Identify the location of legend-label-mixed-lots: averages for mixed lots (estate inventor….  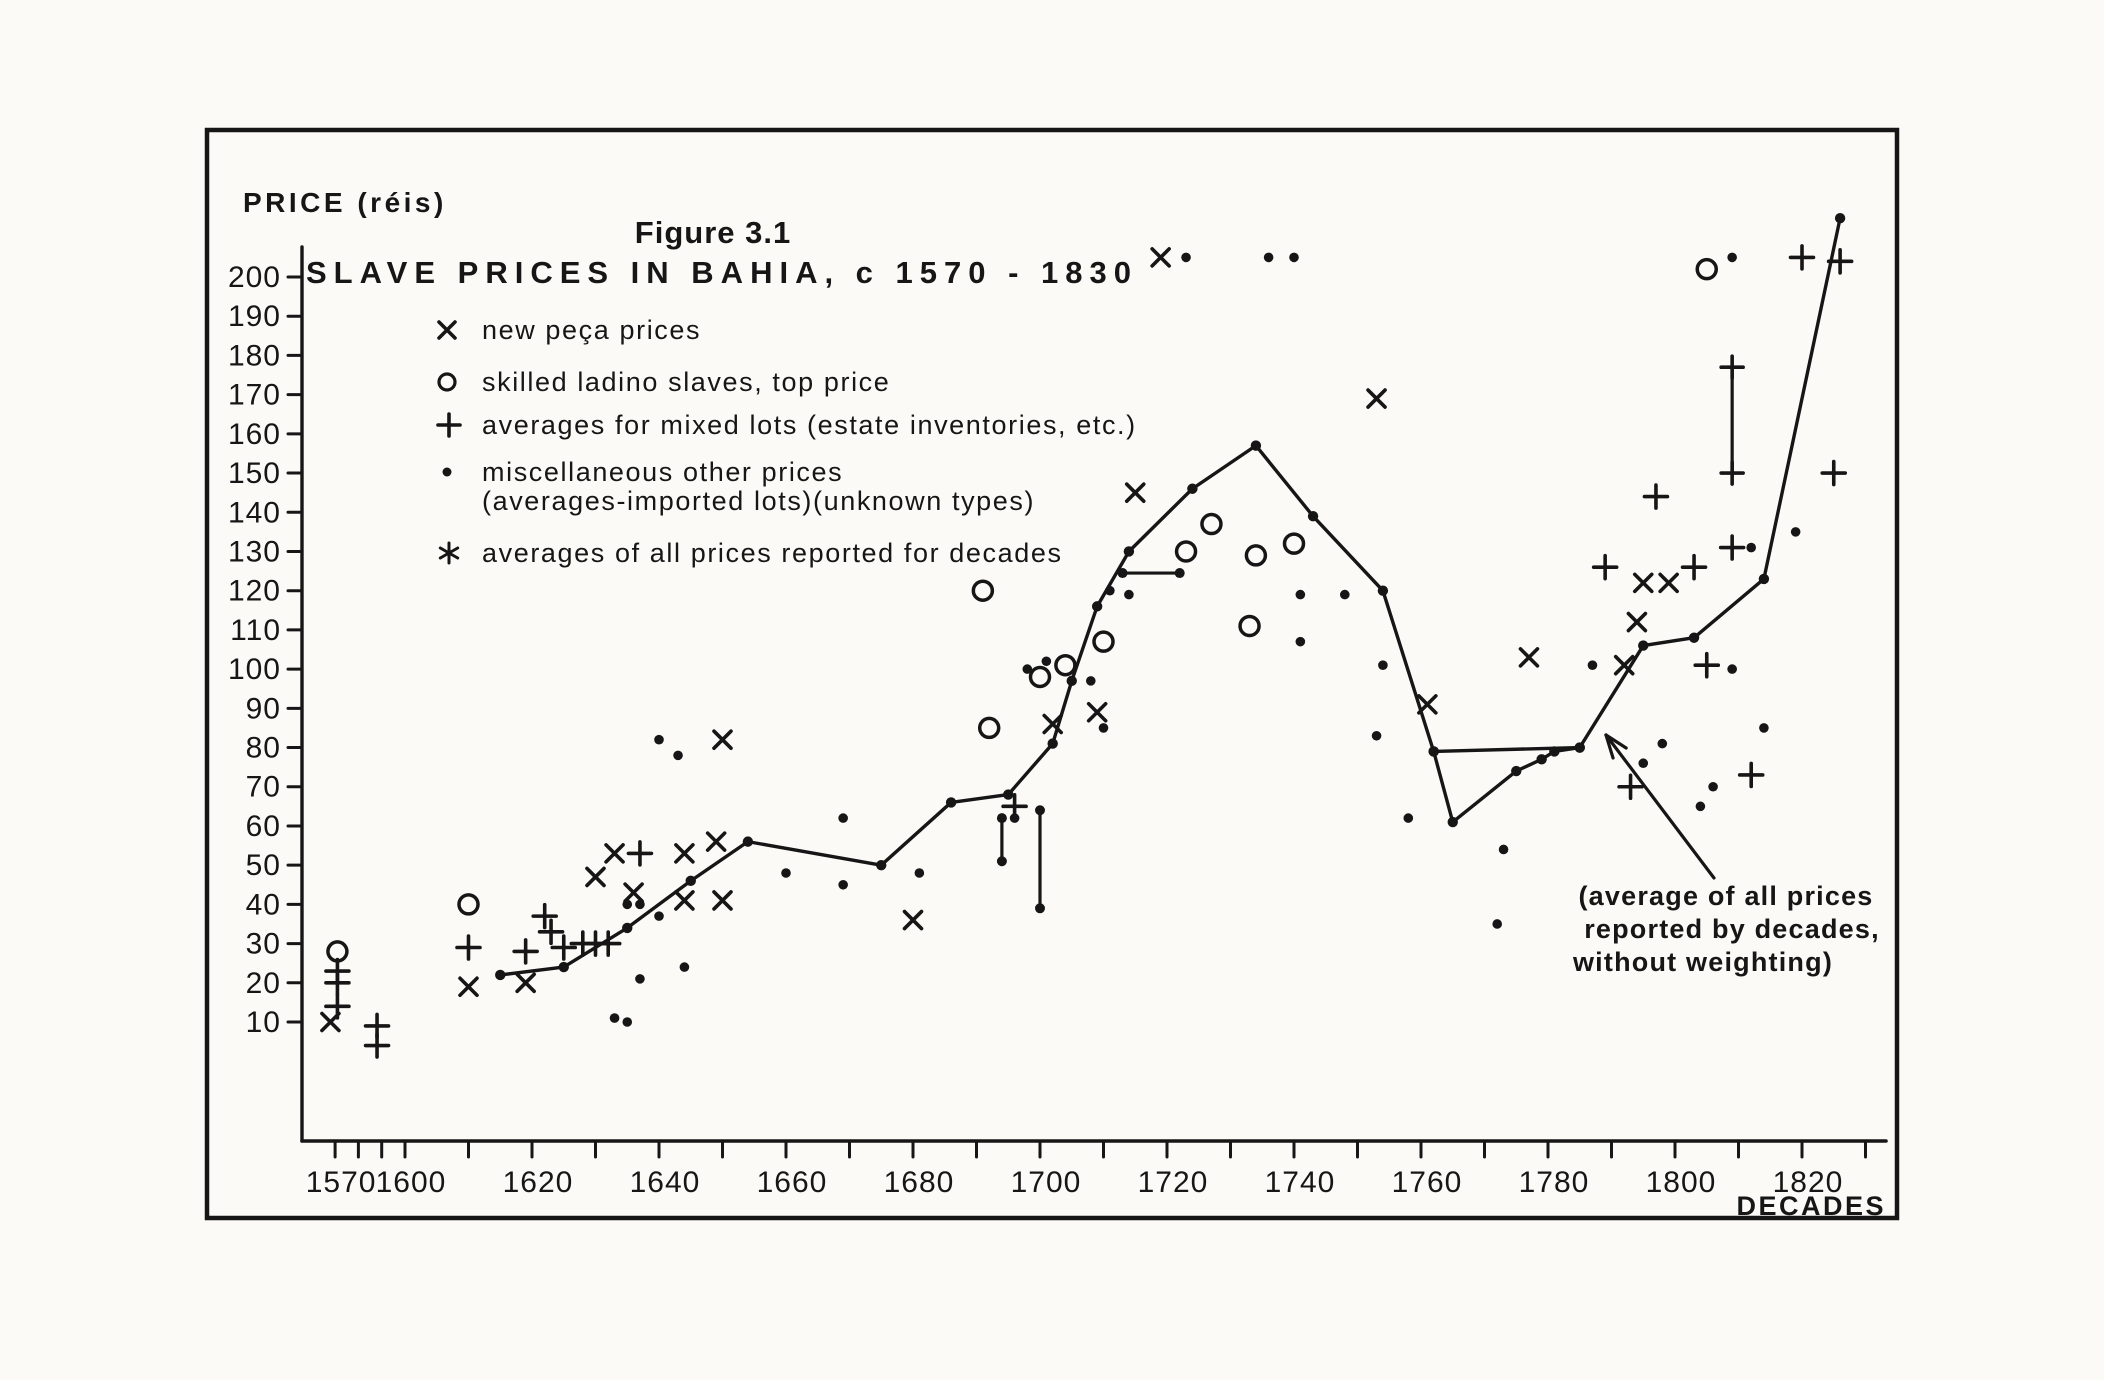
(809, 425).